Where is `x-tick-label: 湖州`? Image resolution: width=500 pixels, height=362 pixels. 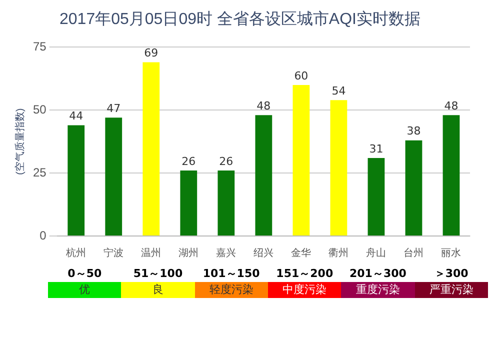
x-tick-label: 湖州 is located at coordinates (188, 252).